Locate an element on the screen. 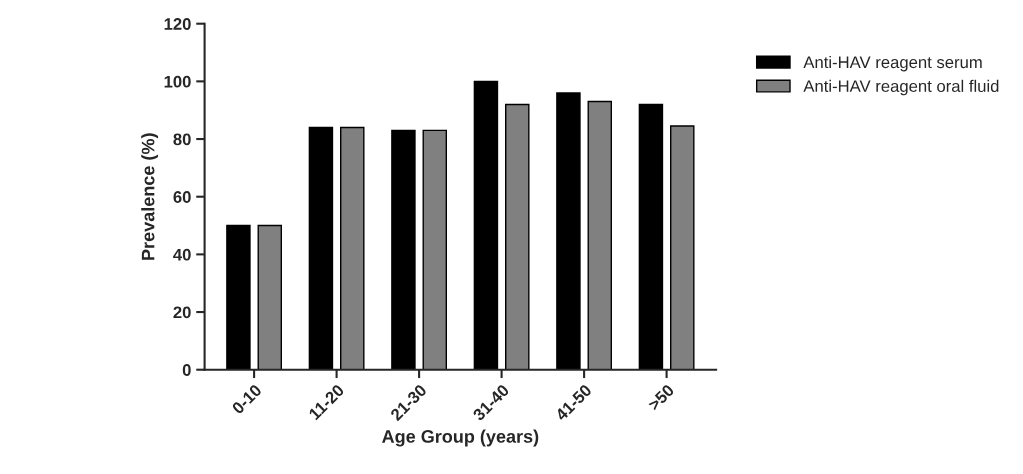 The width and height of the screenshot is (1023, 474). y-tick-label: 0 is located at coordinates (186, 370).